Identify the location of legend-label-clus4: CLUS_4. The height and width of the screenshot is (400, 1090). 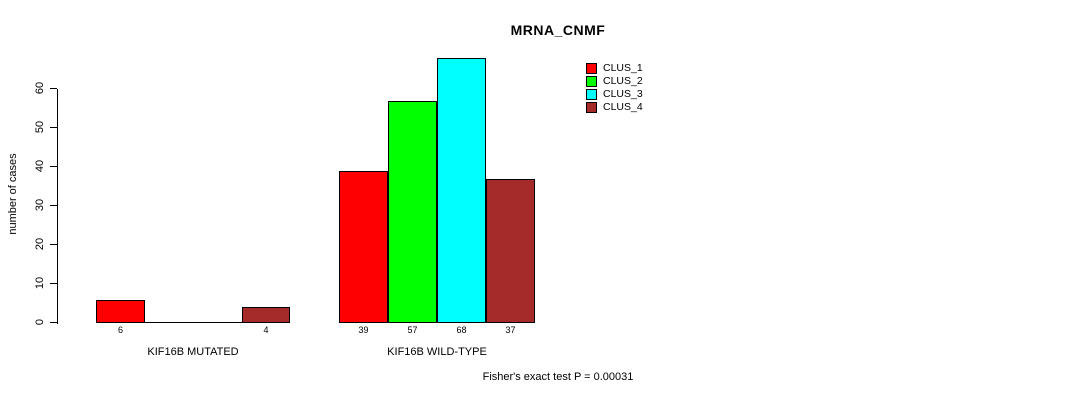
(623, 107).